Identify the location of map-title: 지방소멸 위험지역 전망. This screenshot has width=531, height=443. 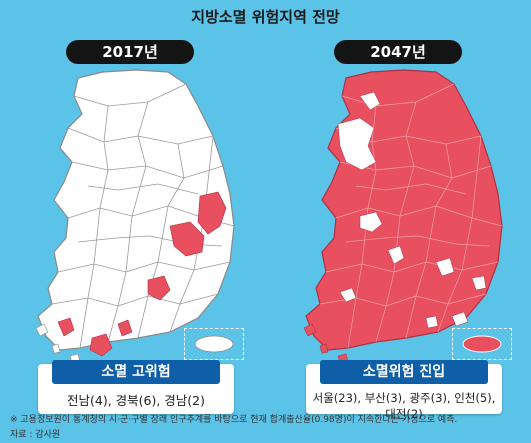
(265, 17).